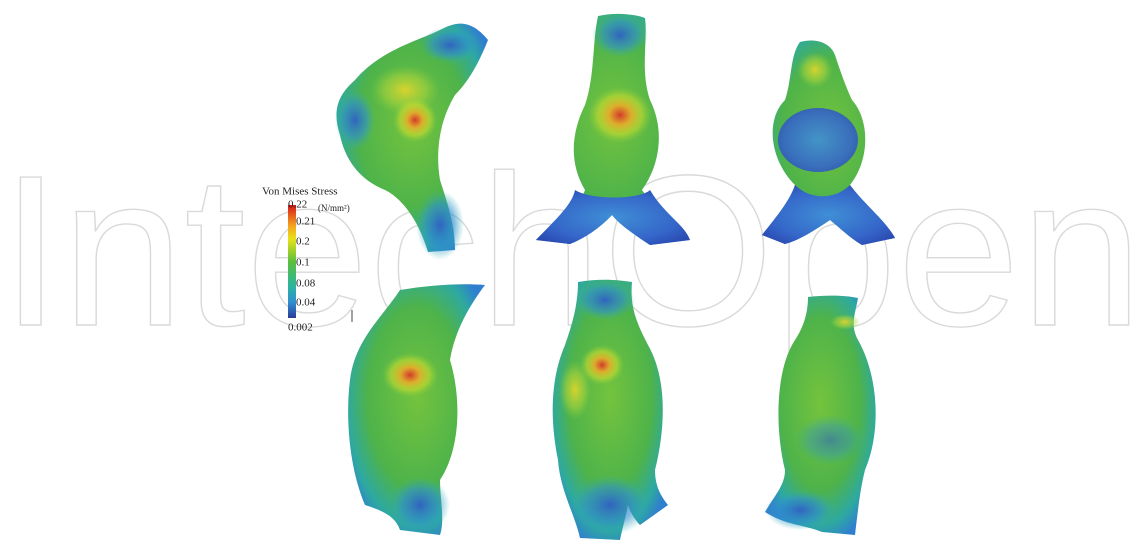 This screenshot has width=1143, height=540. Describe the element at coordinates (297, 205) in the screenshot. I see `legend-tick-label: 0.22` at that location.